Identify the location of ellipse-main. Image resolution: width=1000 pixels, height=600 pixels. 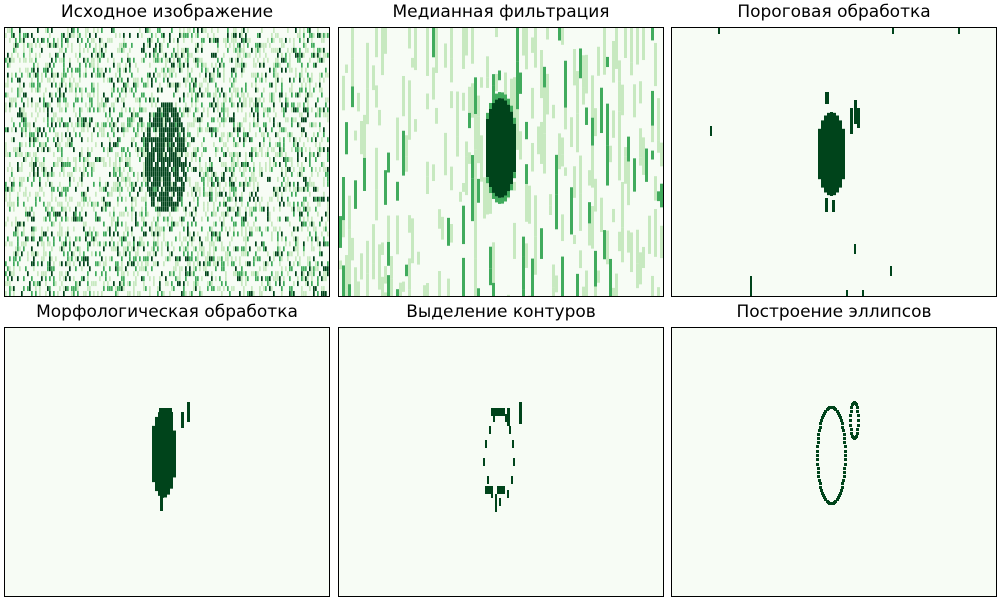
(824, 497).